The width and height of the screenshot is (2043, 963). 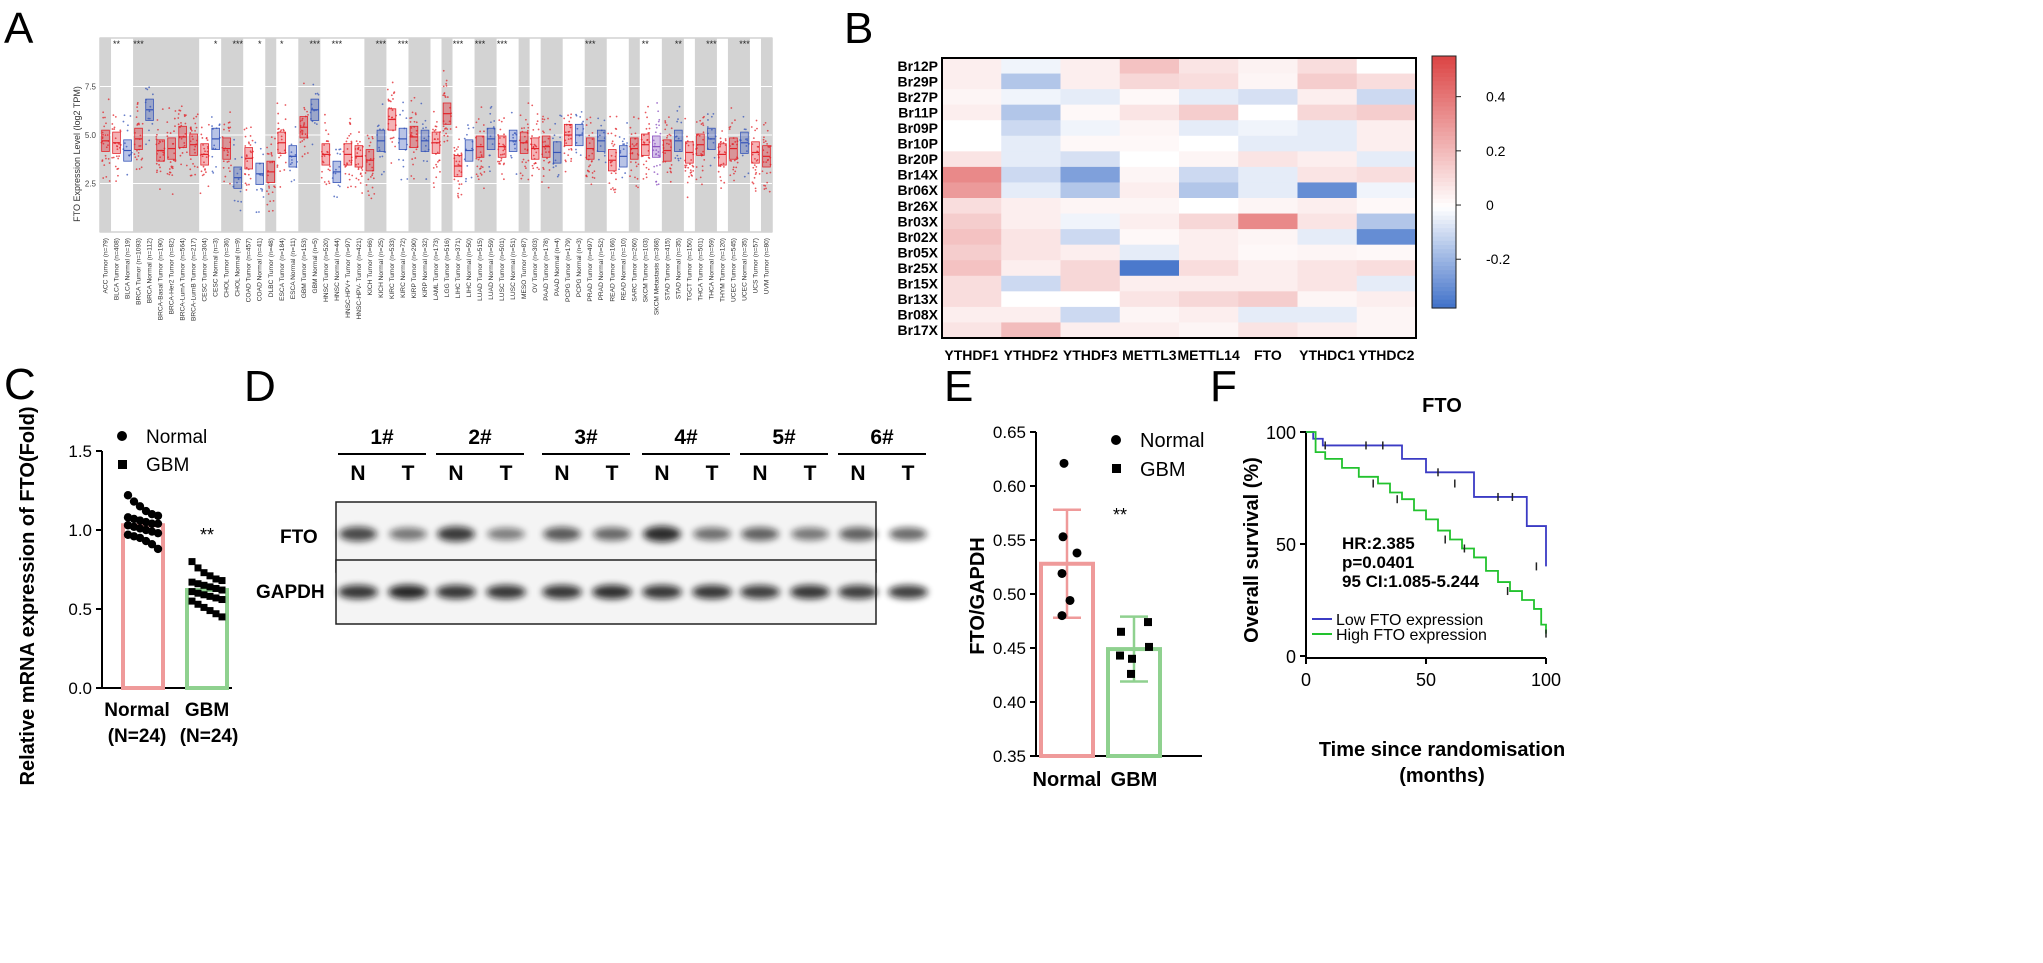 What do you see at coordinates (304, 268) in the screenshot?
I see `panel-a-x-tick-label: GBM Tumor (n=153)` at bounding box center [304, 268].